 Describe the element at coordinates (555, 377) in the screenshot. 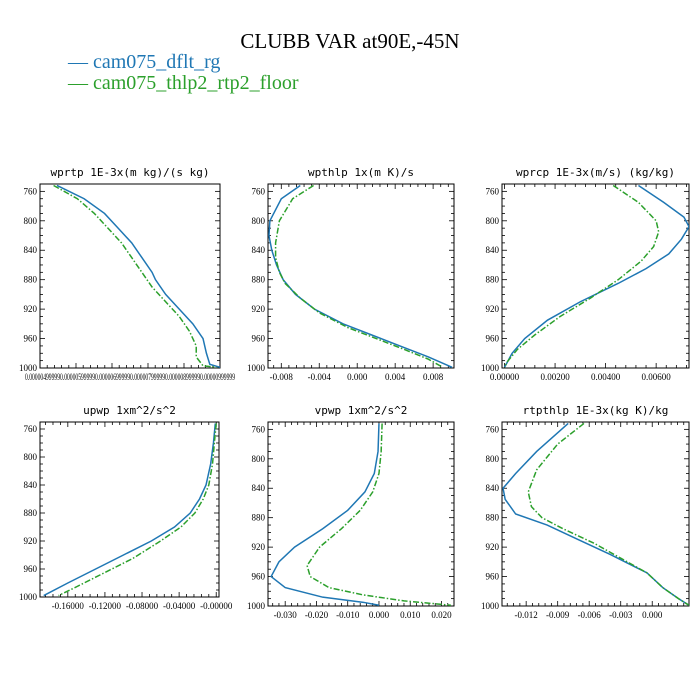

I see `x-tick-label: 0.00200` at that location.